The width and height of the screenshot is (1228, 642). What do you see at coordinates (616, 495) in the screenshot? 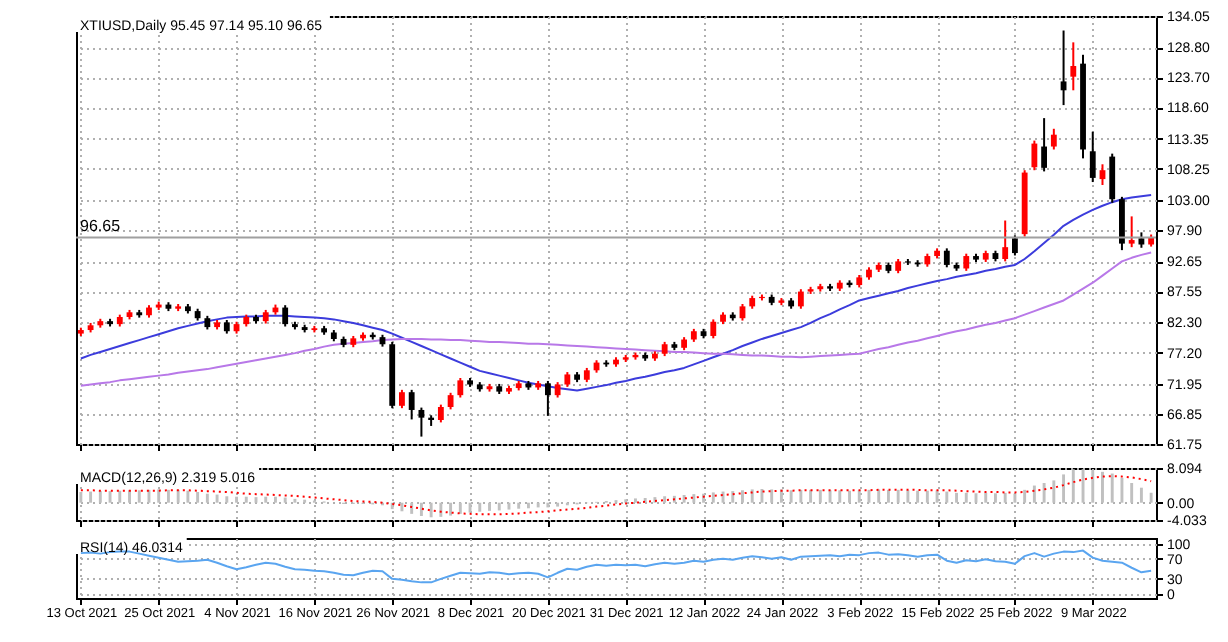
I see `line-series` at bounding box center [616, 495].